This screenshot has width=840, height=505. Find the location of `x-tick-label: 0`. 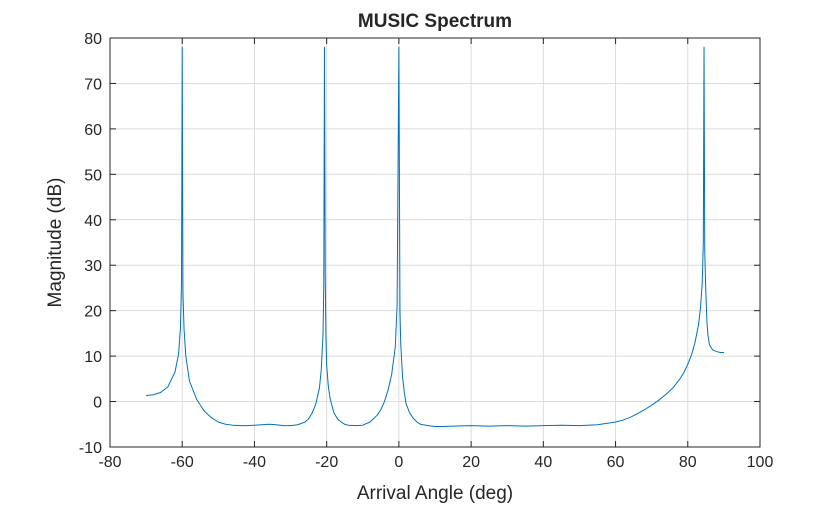

x-tick-label: 0 is located at coordinates (398, 462).